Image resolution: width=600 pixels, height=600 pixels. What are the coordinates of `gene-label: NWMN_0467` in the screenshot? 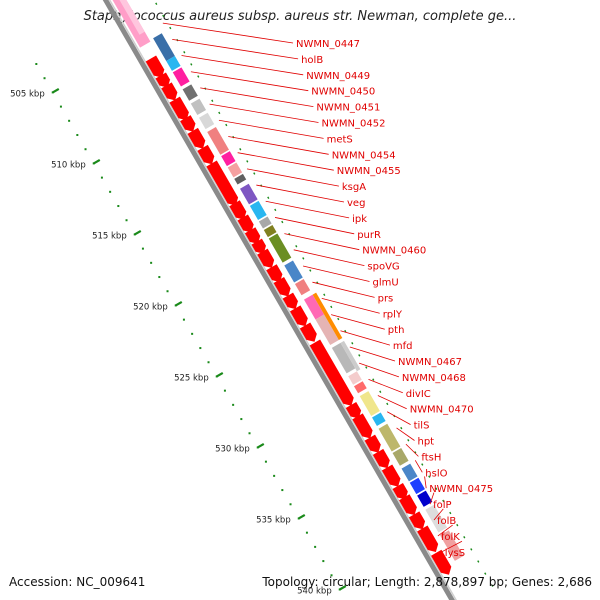 It's located at (430, 362).